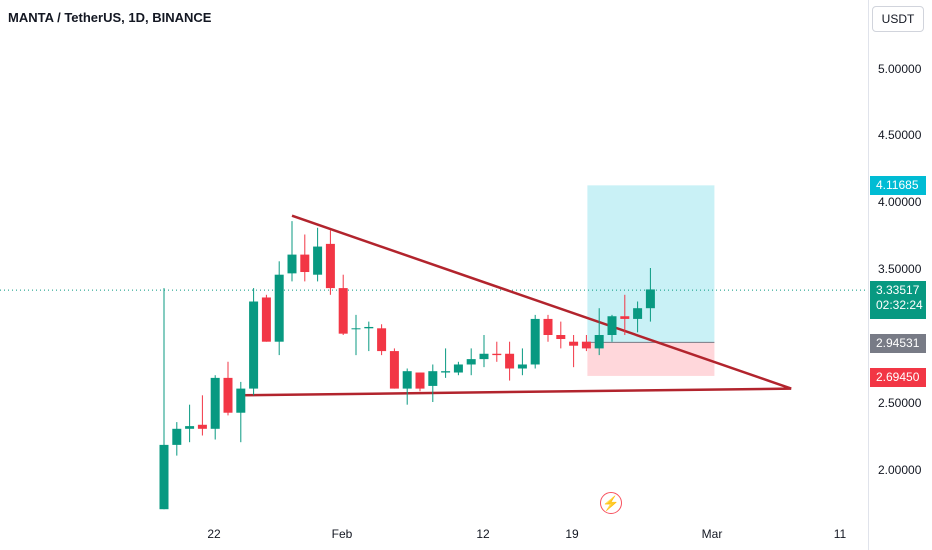 The width and height of the screenshot is (932, 550). I want to click on candle-countdown: 02:32:24, so click(899, 305).